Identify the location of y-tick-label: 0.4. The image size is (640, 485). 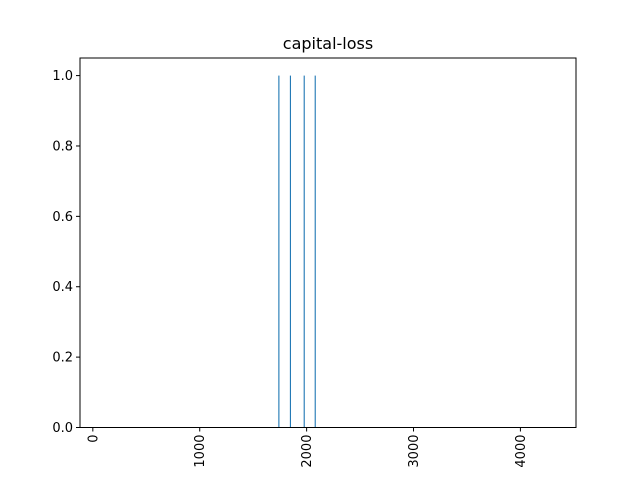
(62, 287).